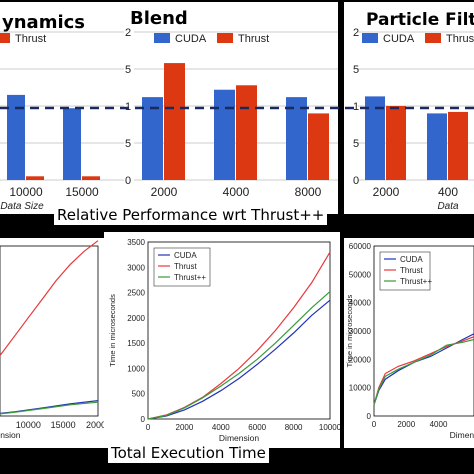 The image size is (474, 474). Describe the element at coordinates (136, 343) in the screenshot. I see `y-tick-label: 1500` at that location.